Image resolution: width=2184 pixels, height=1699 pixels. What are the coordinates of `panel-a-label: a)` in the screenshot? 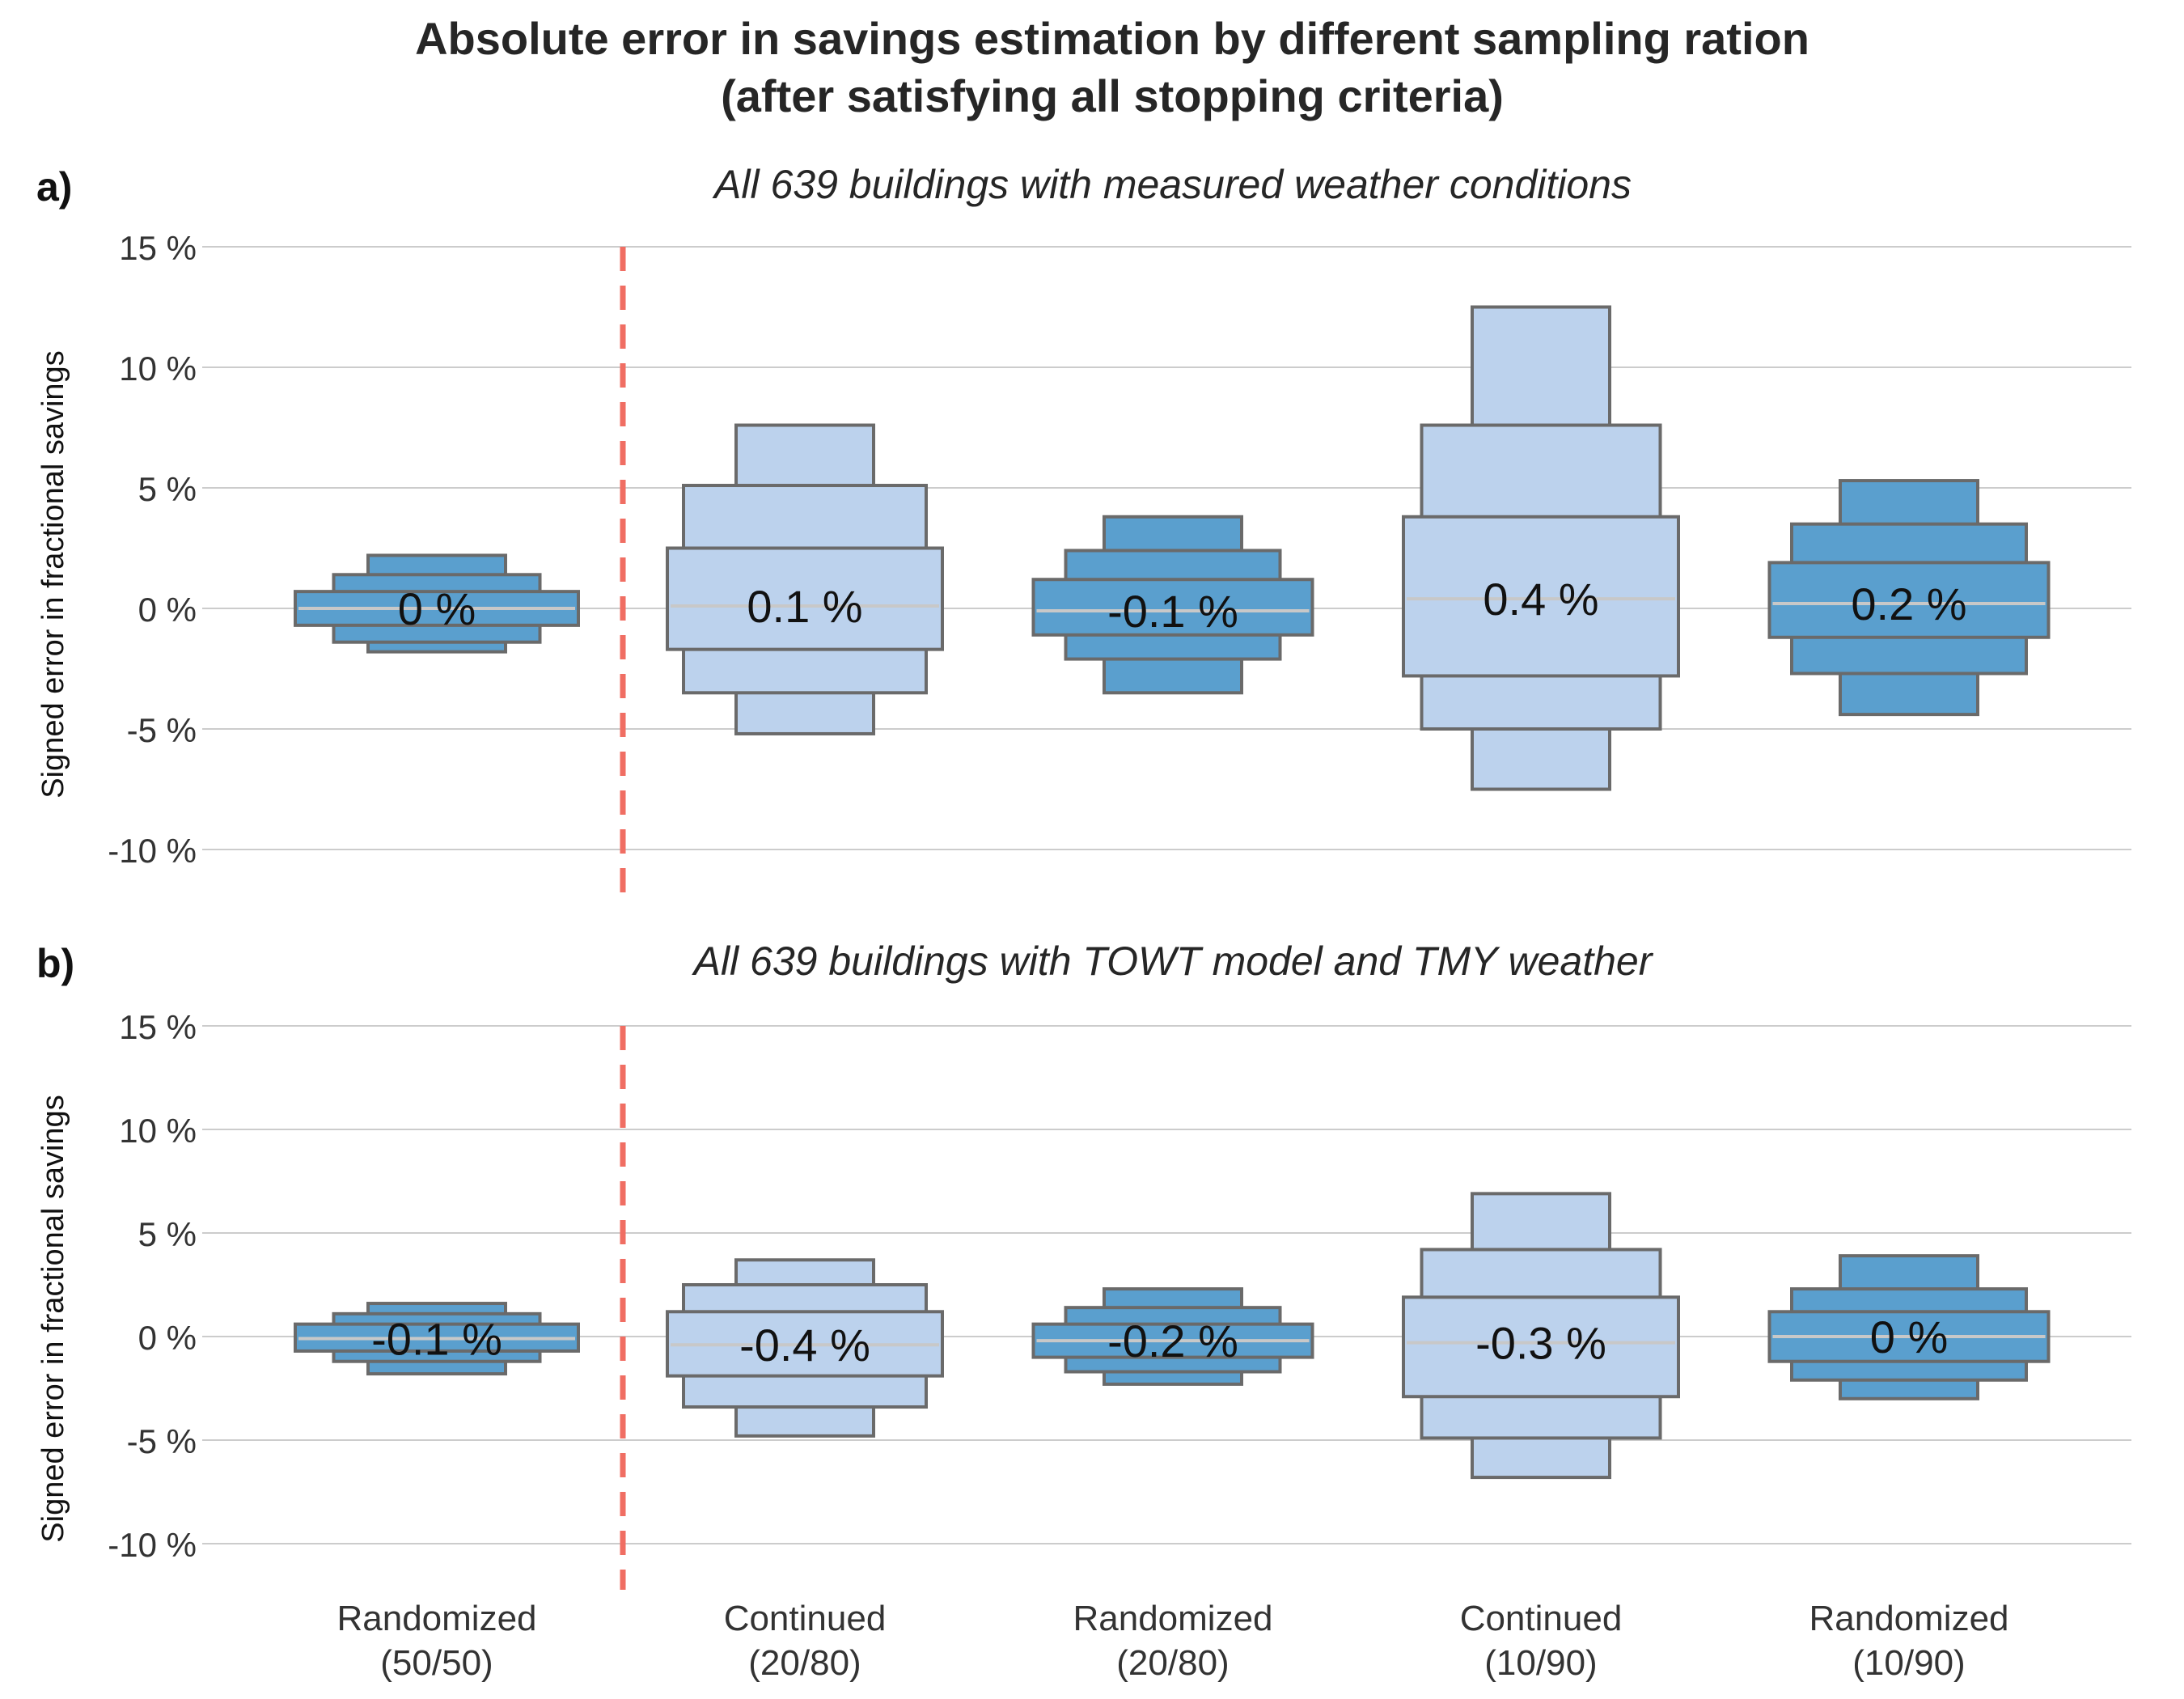 It's located at (54, 187).